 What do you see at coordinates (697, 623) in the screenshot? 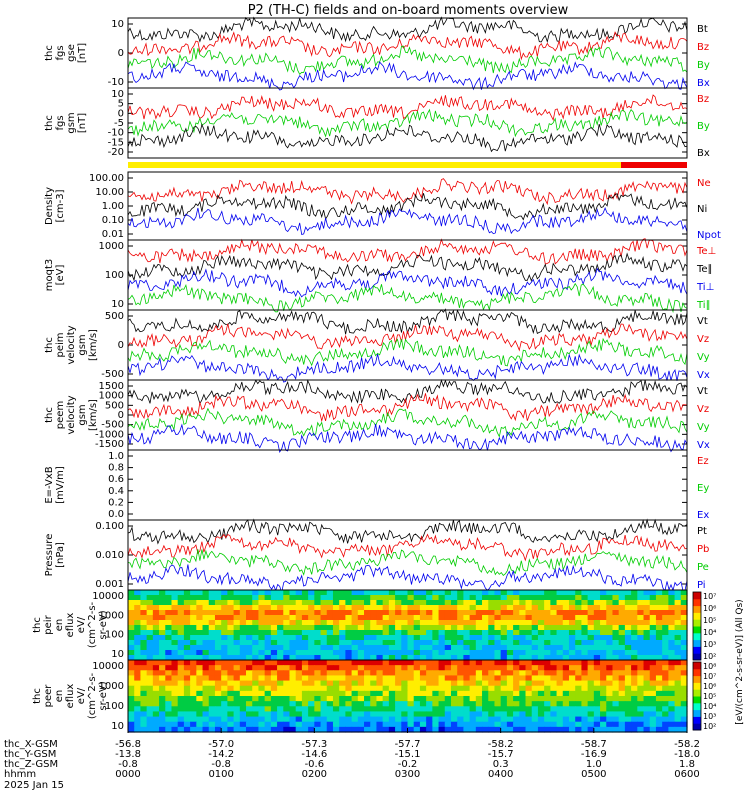
I see `colorbar-cell` at bounding box center [697, 623].